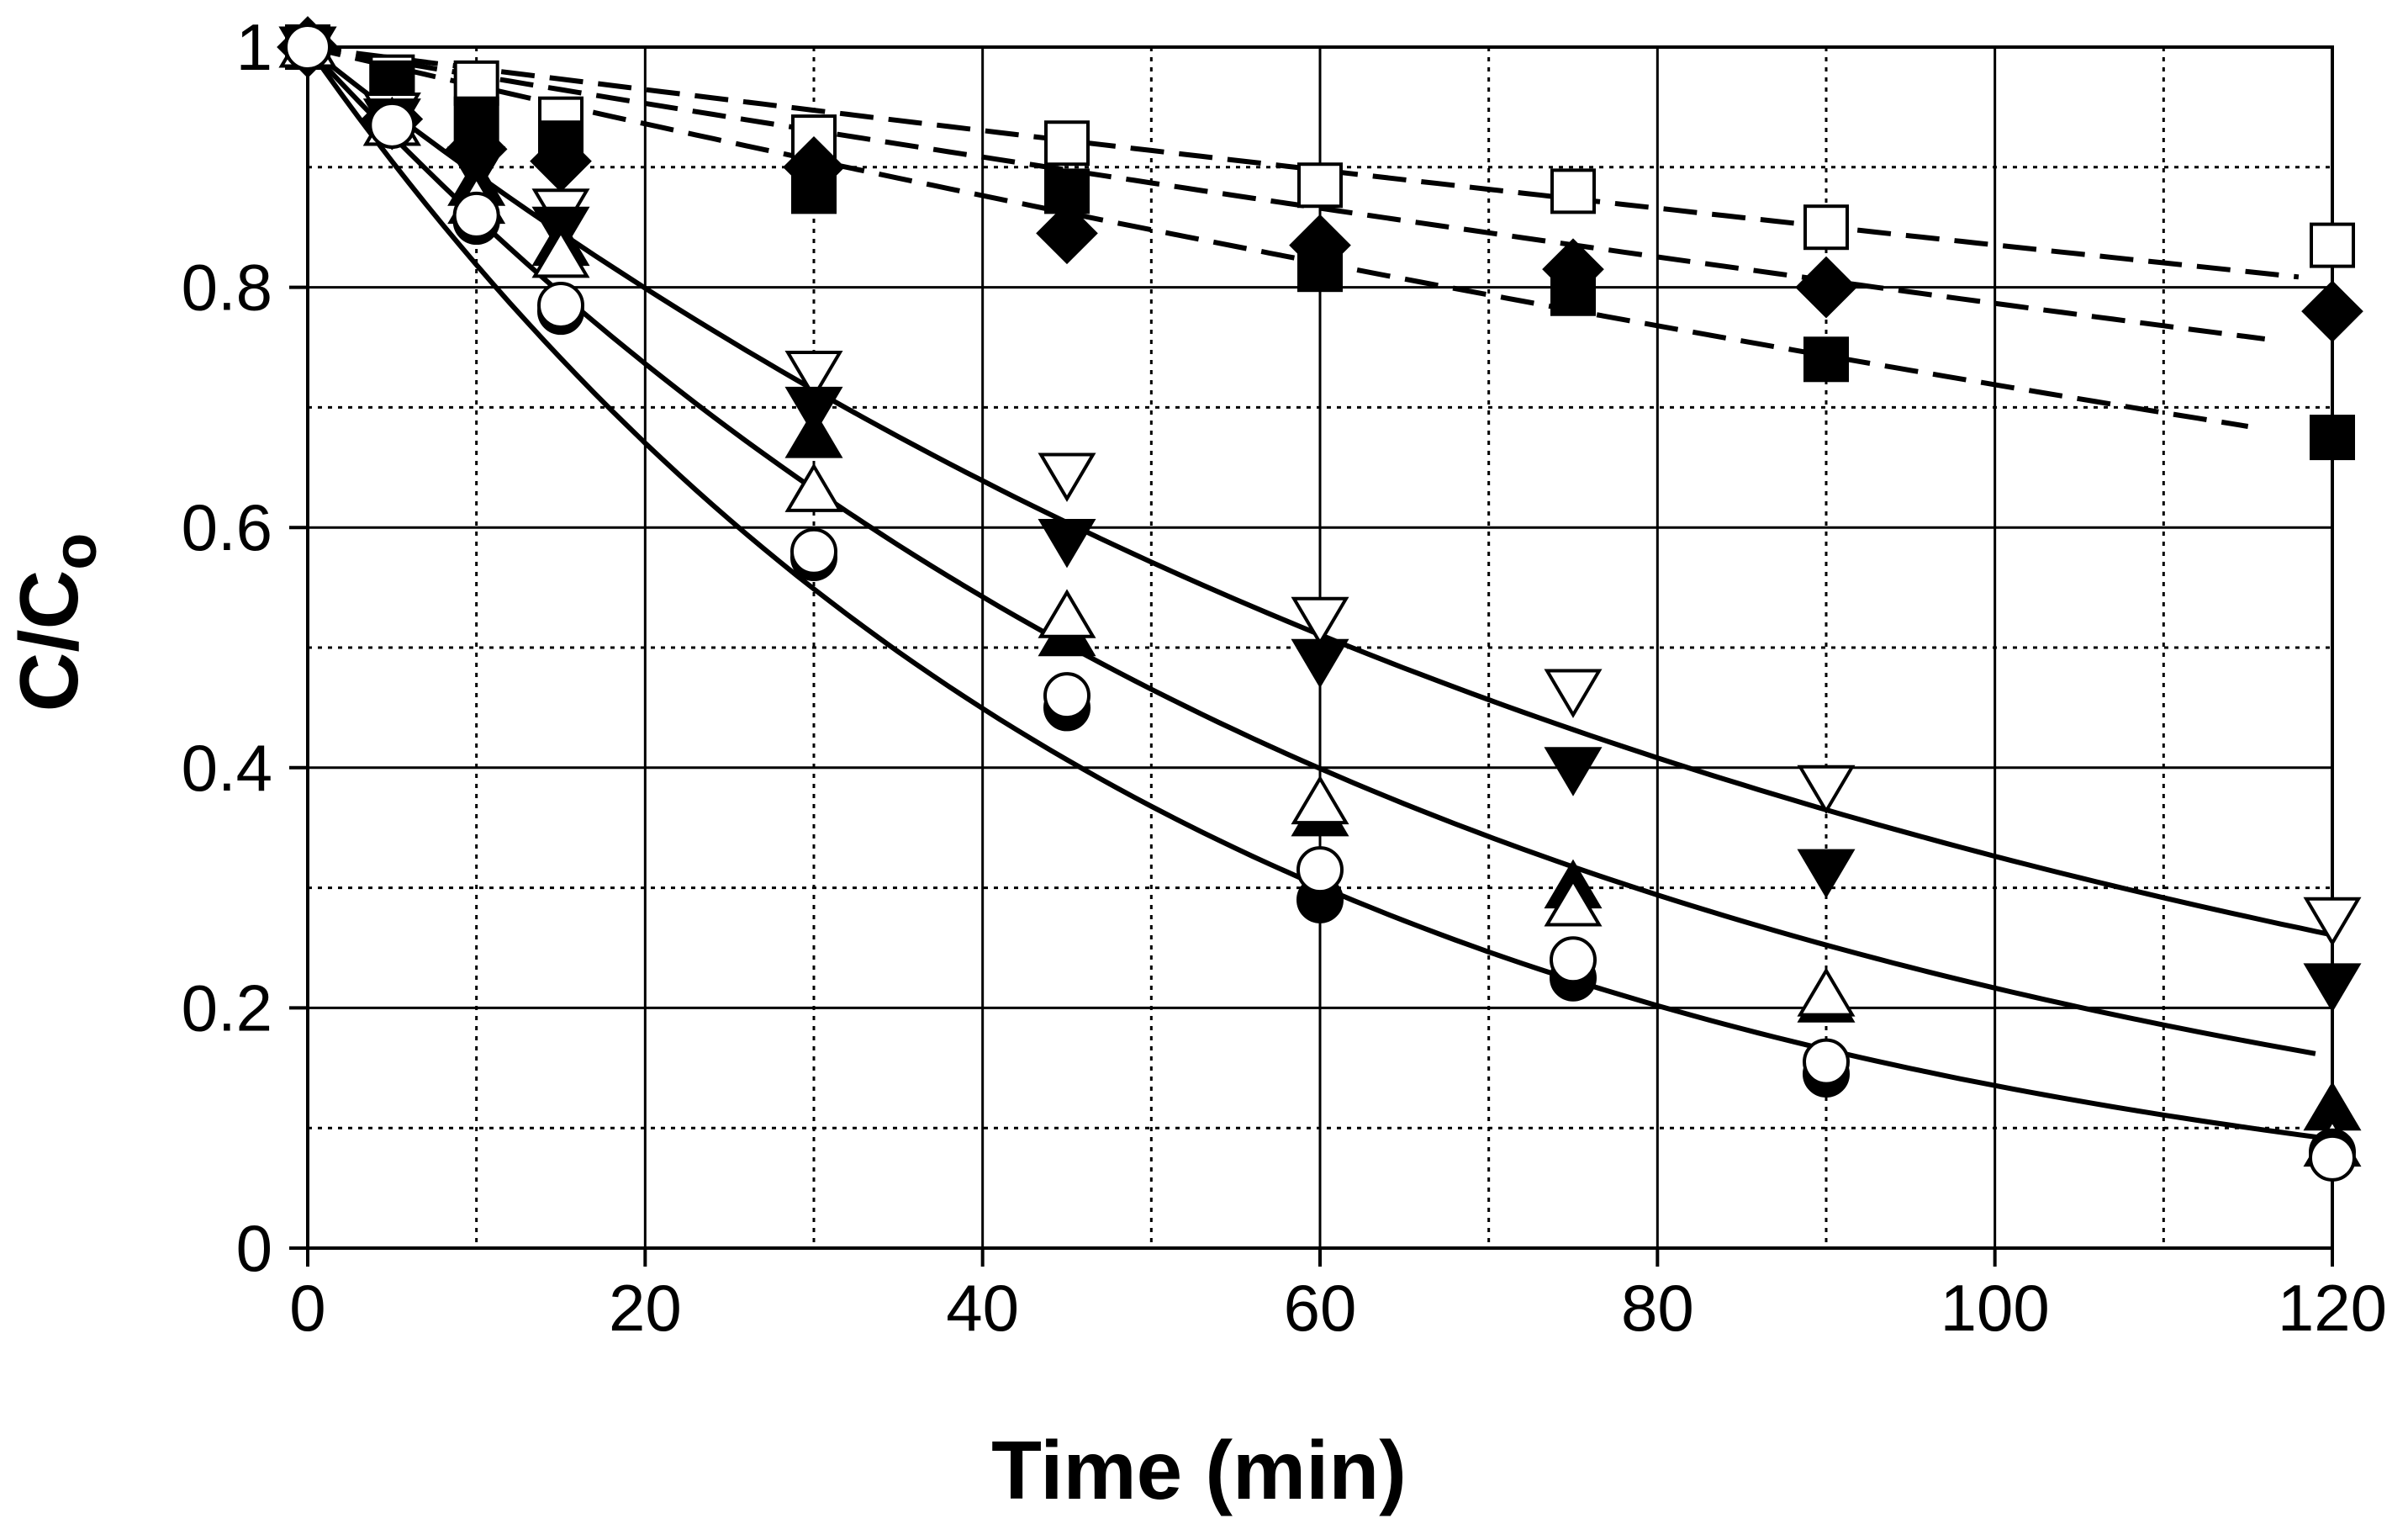 This screenshot has height=1529, width=2408. Describe the element at coordinates (254, 47) in the screenshot. I see `y-tick-label-5: 1` at that location.